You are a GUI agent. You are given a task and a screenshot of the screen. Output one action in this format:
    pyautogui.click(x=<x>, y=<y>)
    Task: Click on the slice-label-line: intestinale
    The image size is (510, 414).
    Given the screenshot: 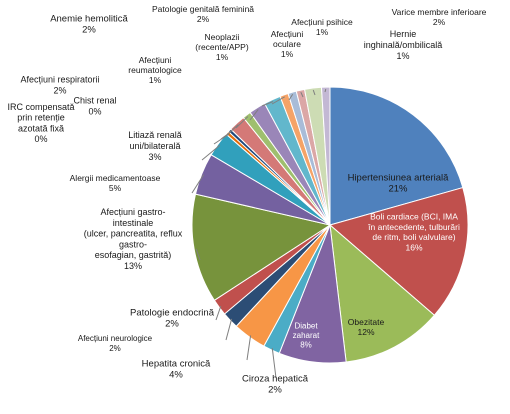 What is the action you would take?
    pyautogui.click(x=133, y=223)
    